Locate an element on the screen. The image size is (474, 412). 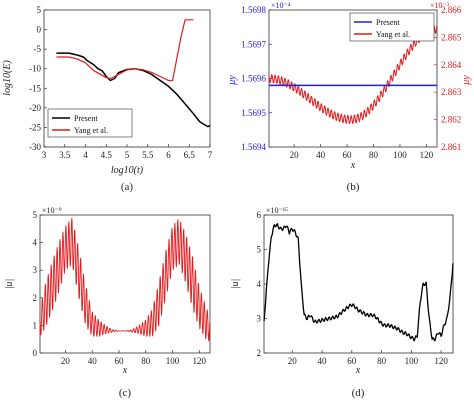
panel-d-xtick-label-4: 100 is located at coordinates (412, 361).